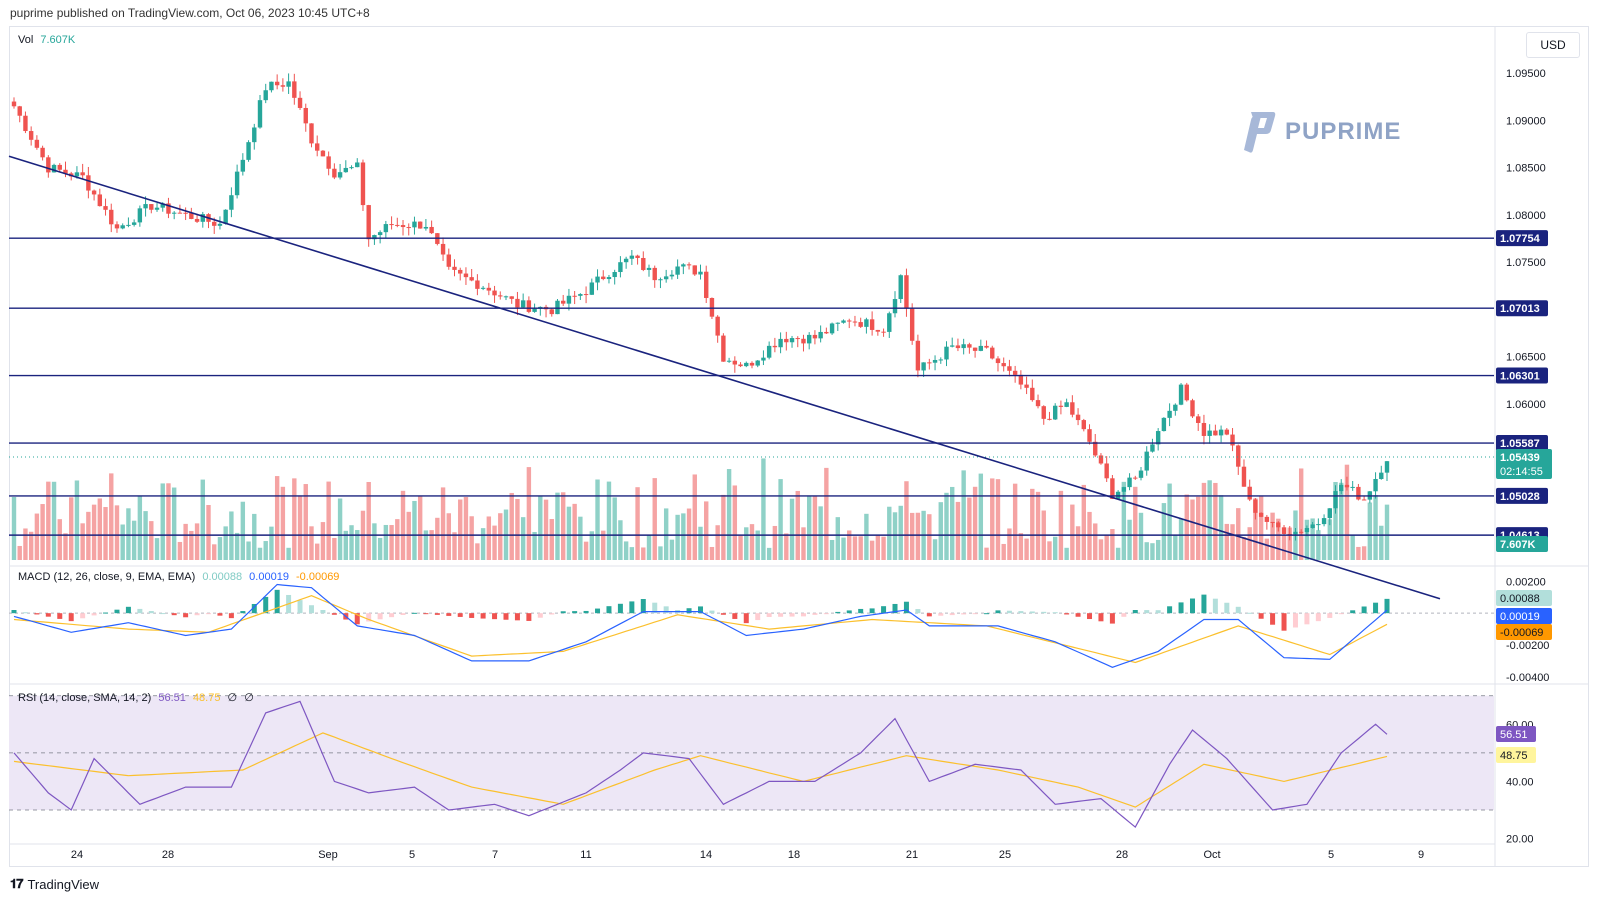 This screenshot has width=1600, height=919. What do you see at coordinates (1520, 599) in the screenshot?
I see `macd-value-label: 0.00088` at bounding box center [1520, 599].